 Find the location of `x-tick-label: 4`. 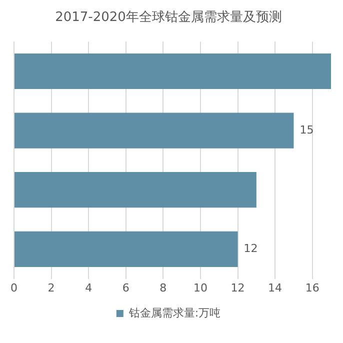

x-tick-label: 4 is located at coordinates (88, 287).